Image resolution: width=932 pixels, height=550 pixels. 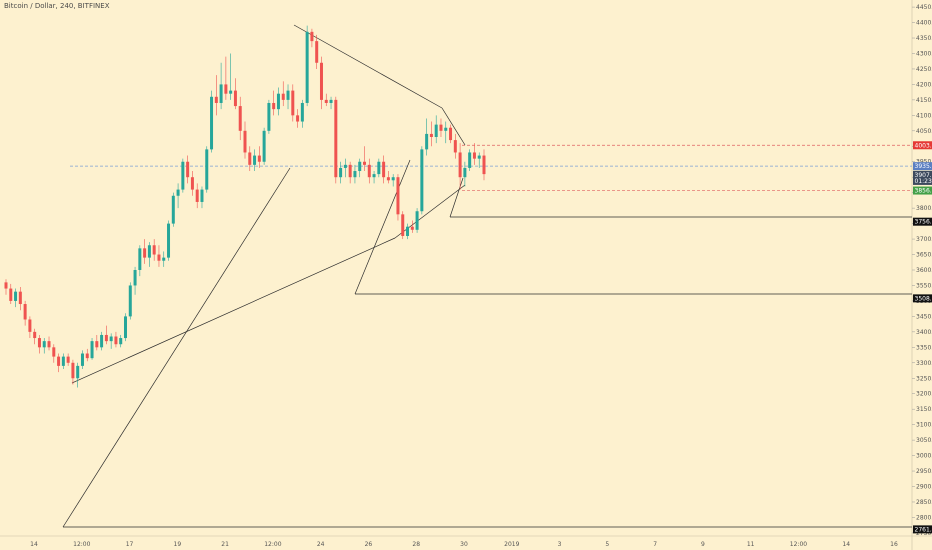 I want to click on x-tick-label: 14, so click(x=846, y=544).